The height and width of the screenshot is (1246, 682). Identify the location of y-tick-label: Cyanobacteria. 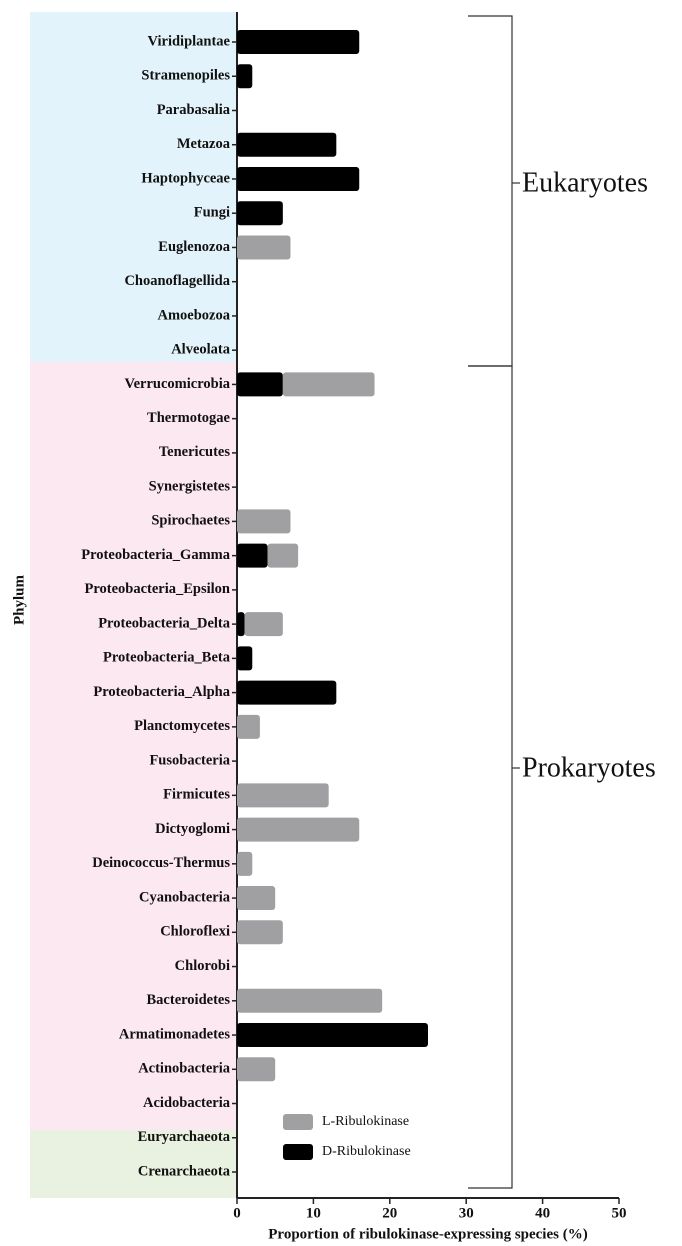
(185, 897).